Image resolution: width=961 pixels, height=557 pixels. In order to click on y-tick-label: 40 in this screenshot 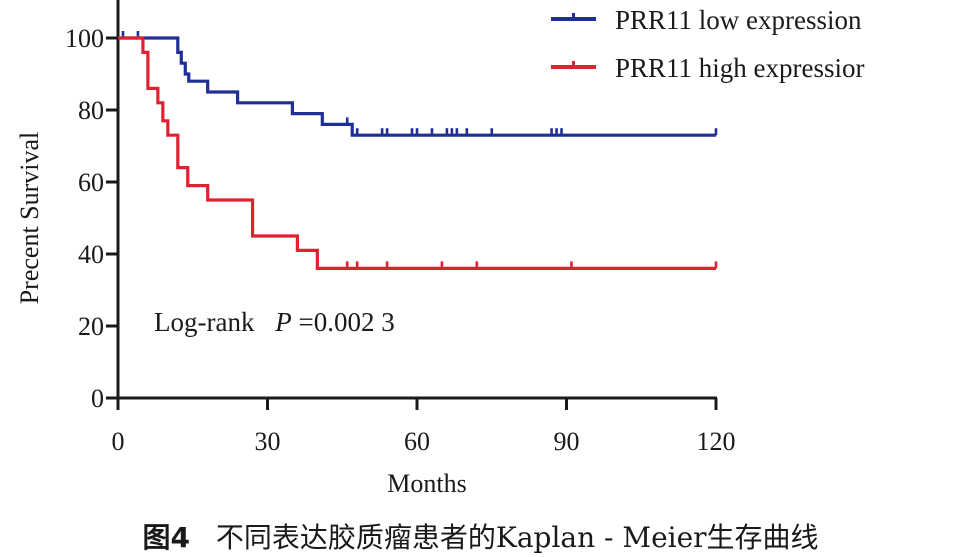, I will do `click(91, 254)`.